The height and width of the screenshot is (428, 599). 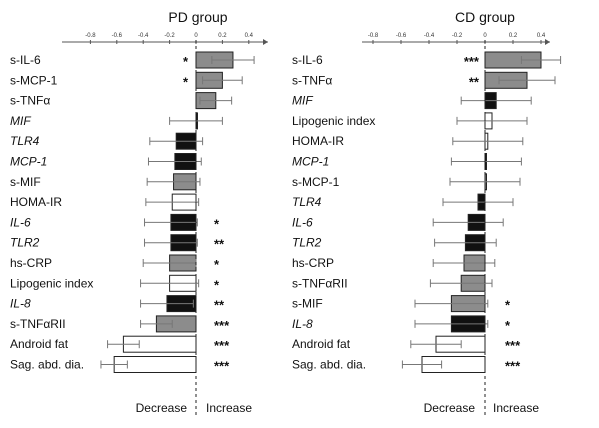 I want to click on pd-row-label: s-MIF, so click(x=25, y=182).